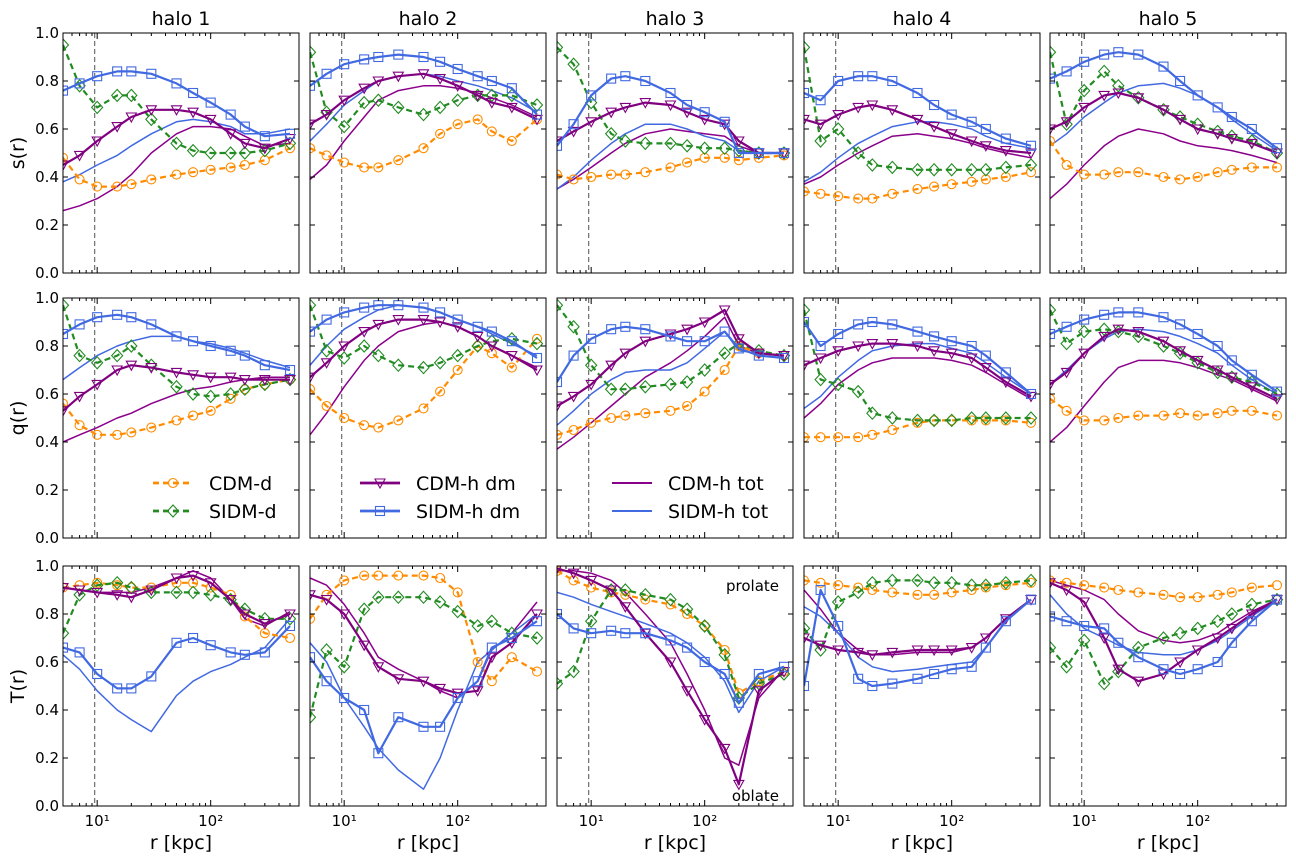  Describe the element at coordinates (240, 484) in the screenshot. I see `legend-label: CDM-d` at that location.